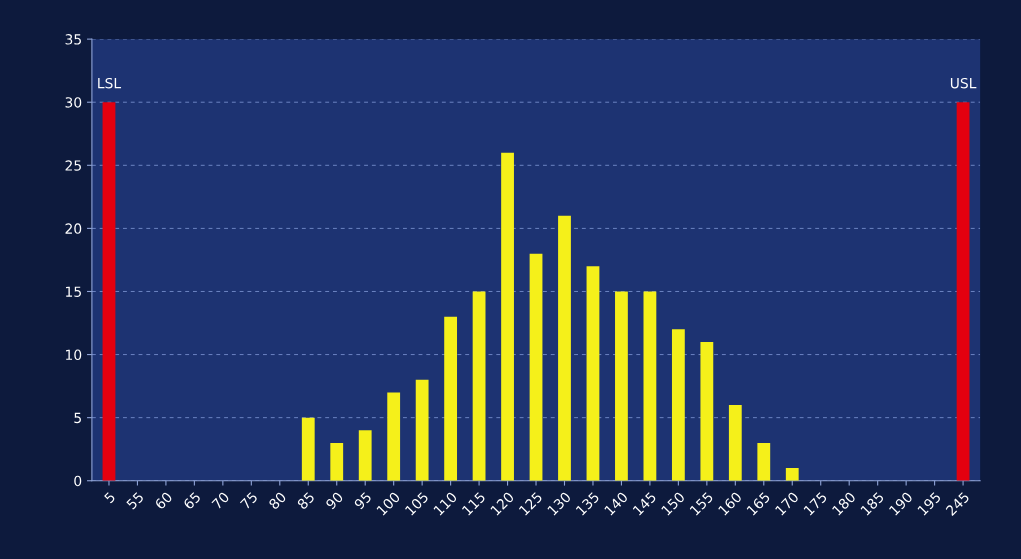 The height and width of the screenshot is (559, 1021). I want to click on x-tick-label: 70, so click(220, 500).